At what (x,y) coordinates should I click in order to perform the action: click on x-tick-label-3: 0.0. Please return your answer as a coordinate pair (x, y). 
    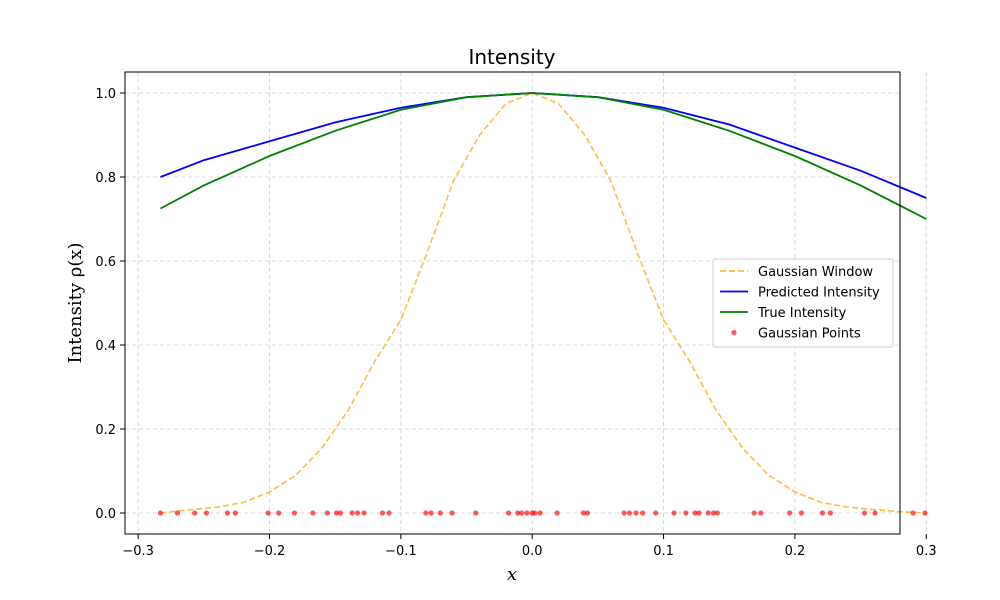
    Looking at the image, I should click on (532, 551).